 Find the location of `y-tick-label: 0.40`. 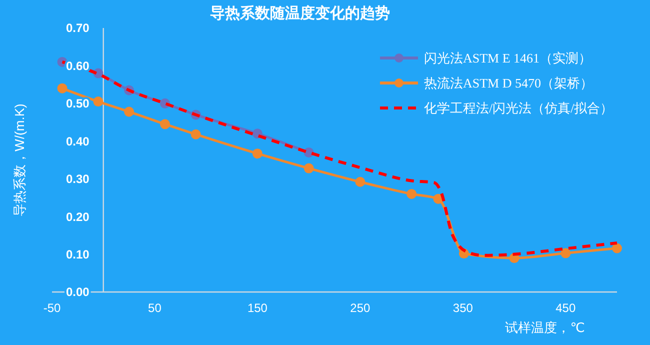

y-tick-label: 0.40 is located at coordinates (78, 141).